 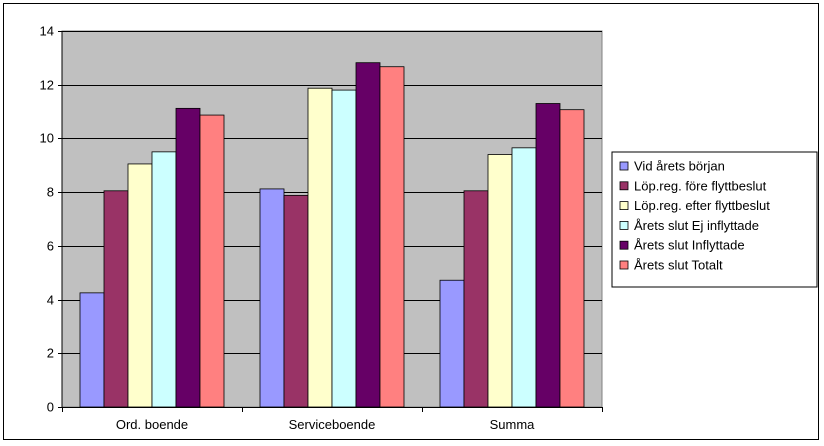 What do you see at coordinates (50, 192) in the screenshot?
I see `y-tick-label: 8` at bounding box center [50, 192].